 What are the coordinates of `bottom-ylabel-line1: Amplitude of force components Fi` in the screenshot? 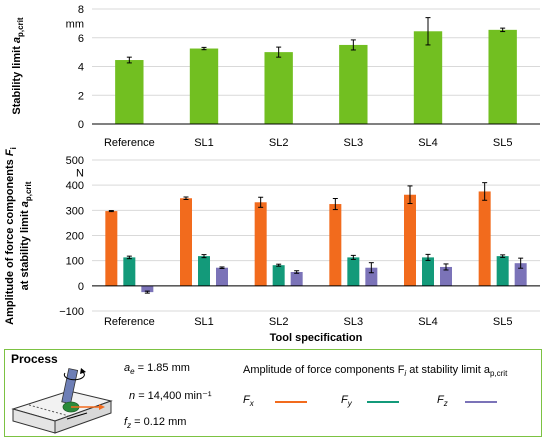 It's located at (11, 236).